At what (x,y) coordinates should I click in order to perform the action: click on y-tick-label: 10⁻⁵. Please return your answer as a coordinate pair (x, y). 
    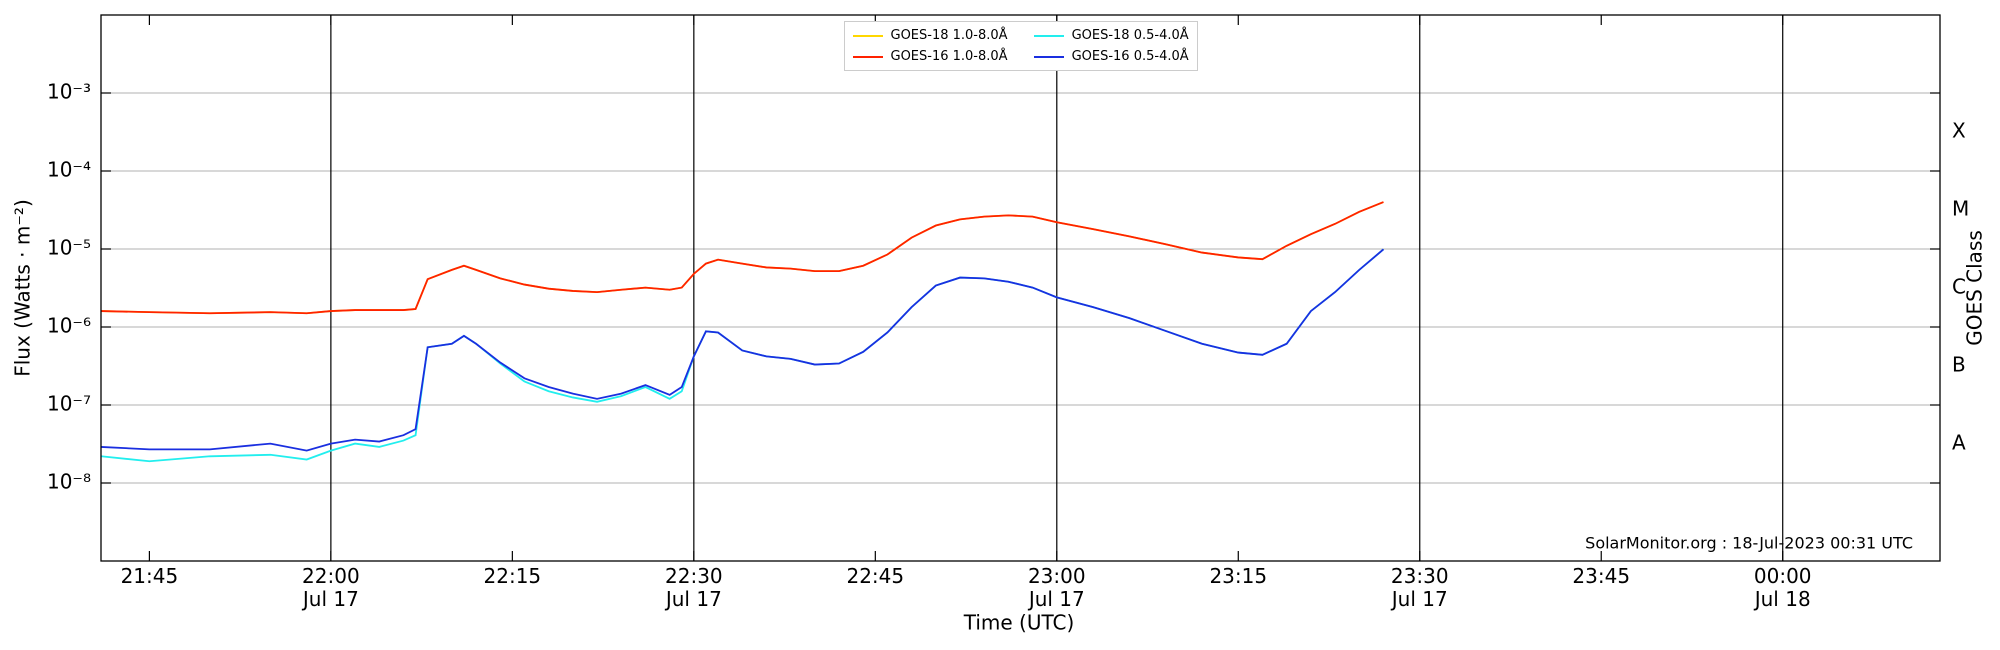
    Looking at the image, I should click on (69, 248).